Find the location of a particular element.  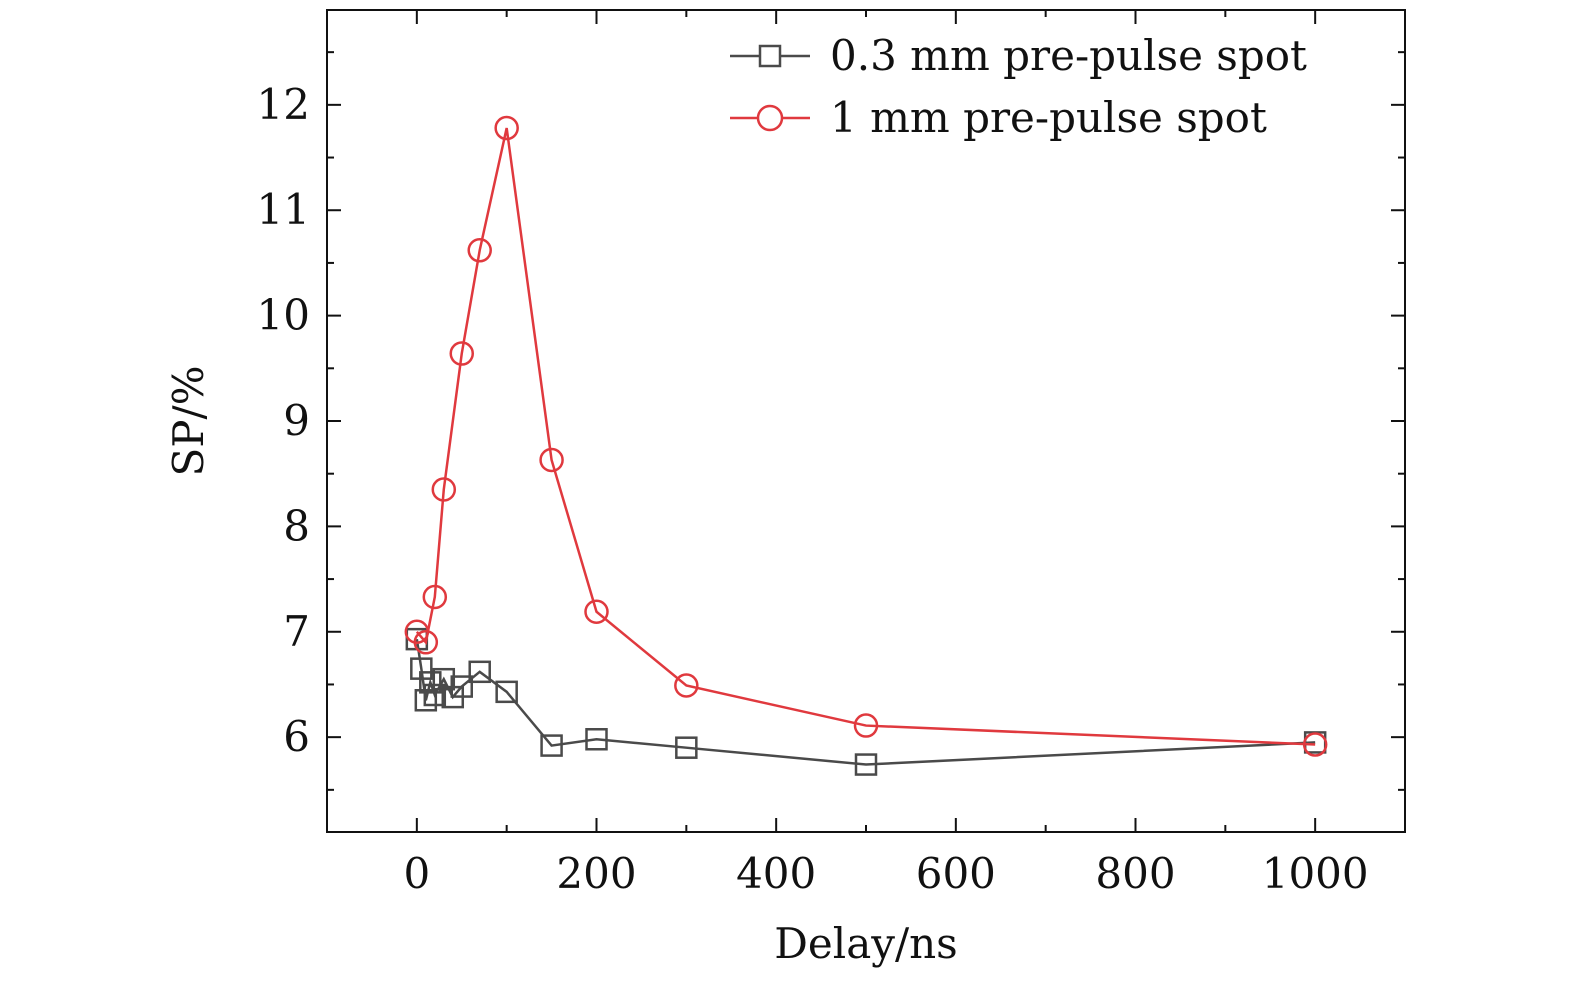

y-axis-label: SP/% is located at coordinates (188, 420).